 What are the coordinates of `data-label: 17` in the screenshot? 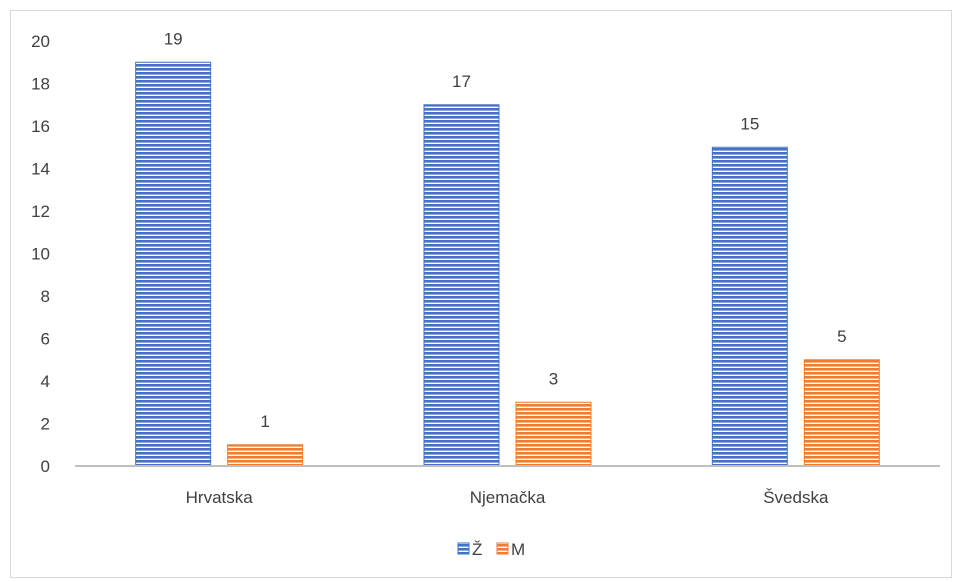 It's located at (461, 81).